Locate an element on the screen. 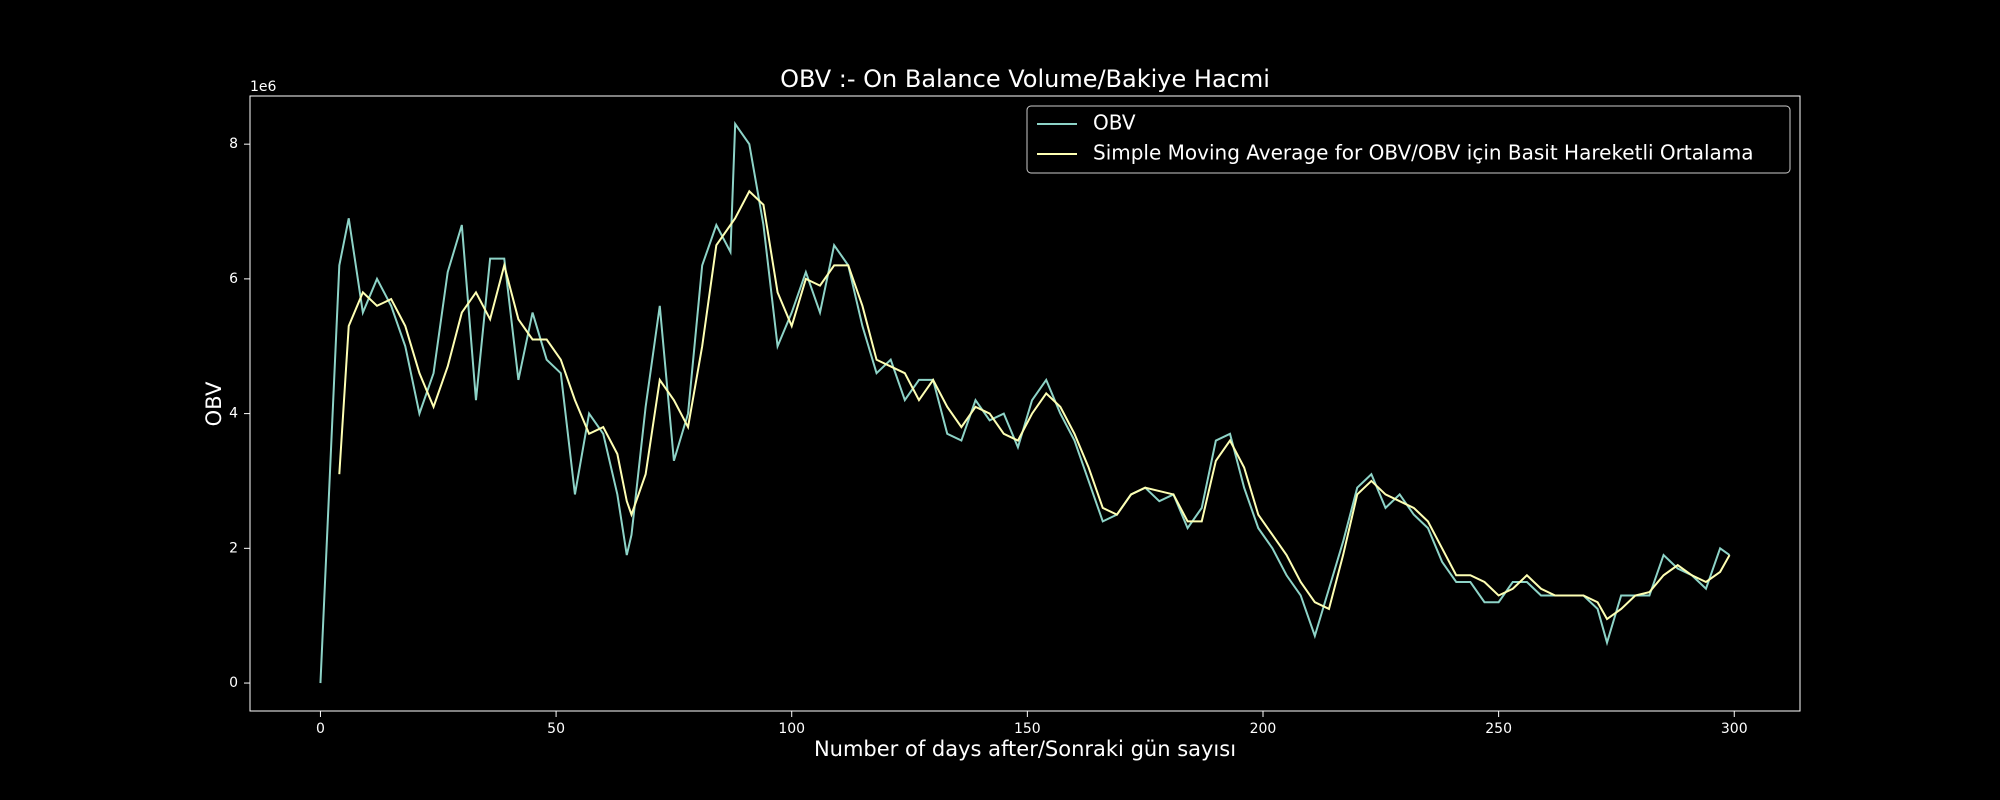 This screenshot has width=2000, height=800. x-tick-label: 250 is located at coordinates (1498, 729).